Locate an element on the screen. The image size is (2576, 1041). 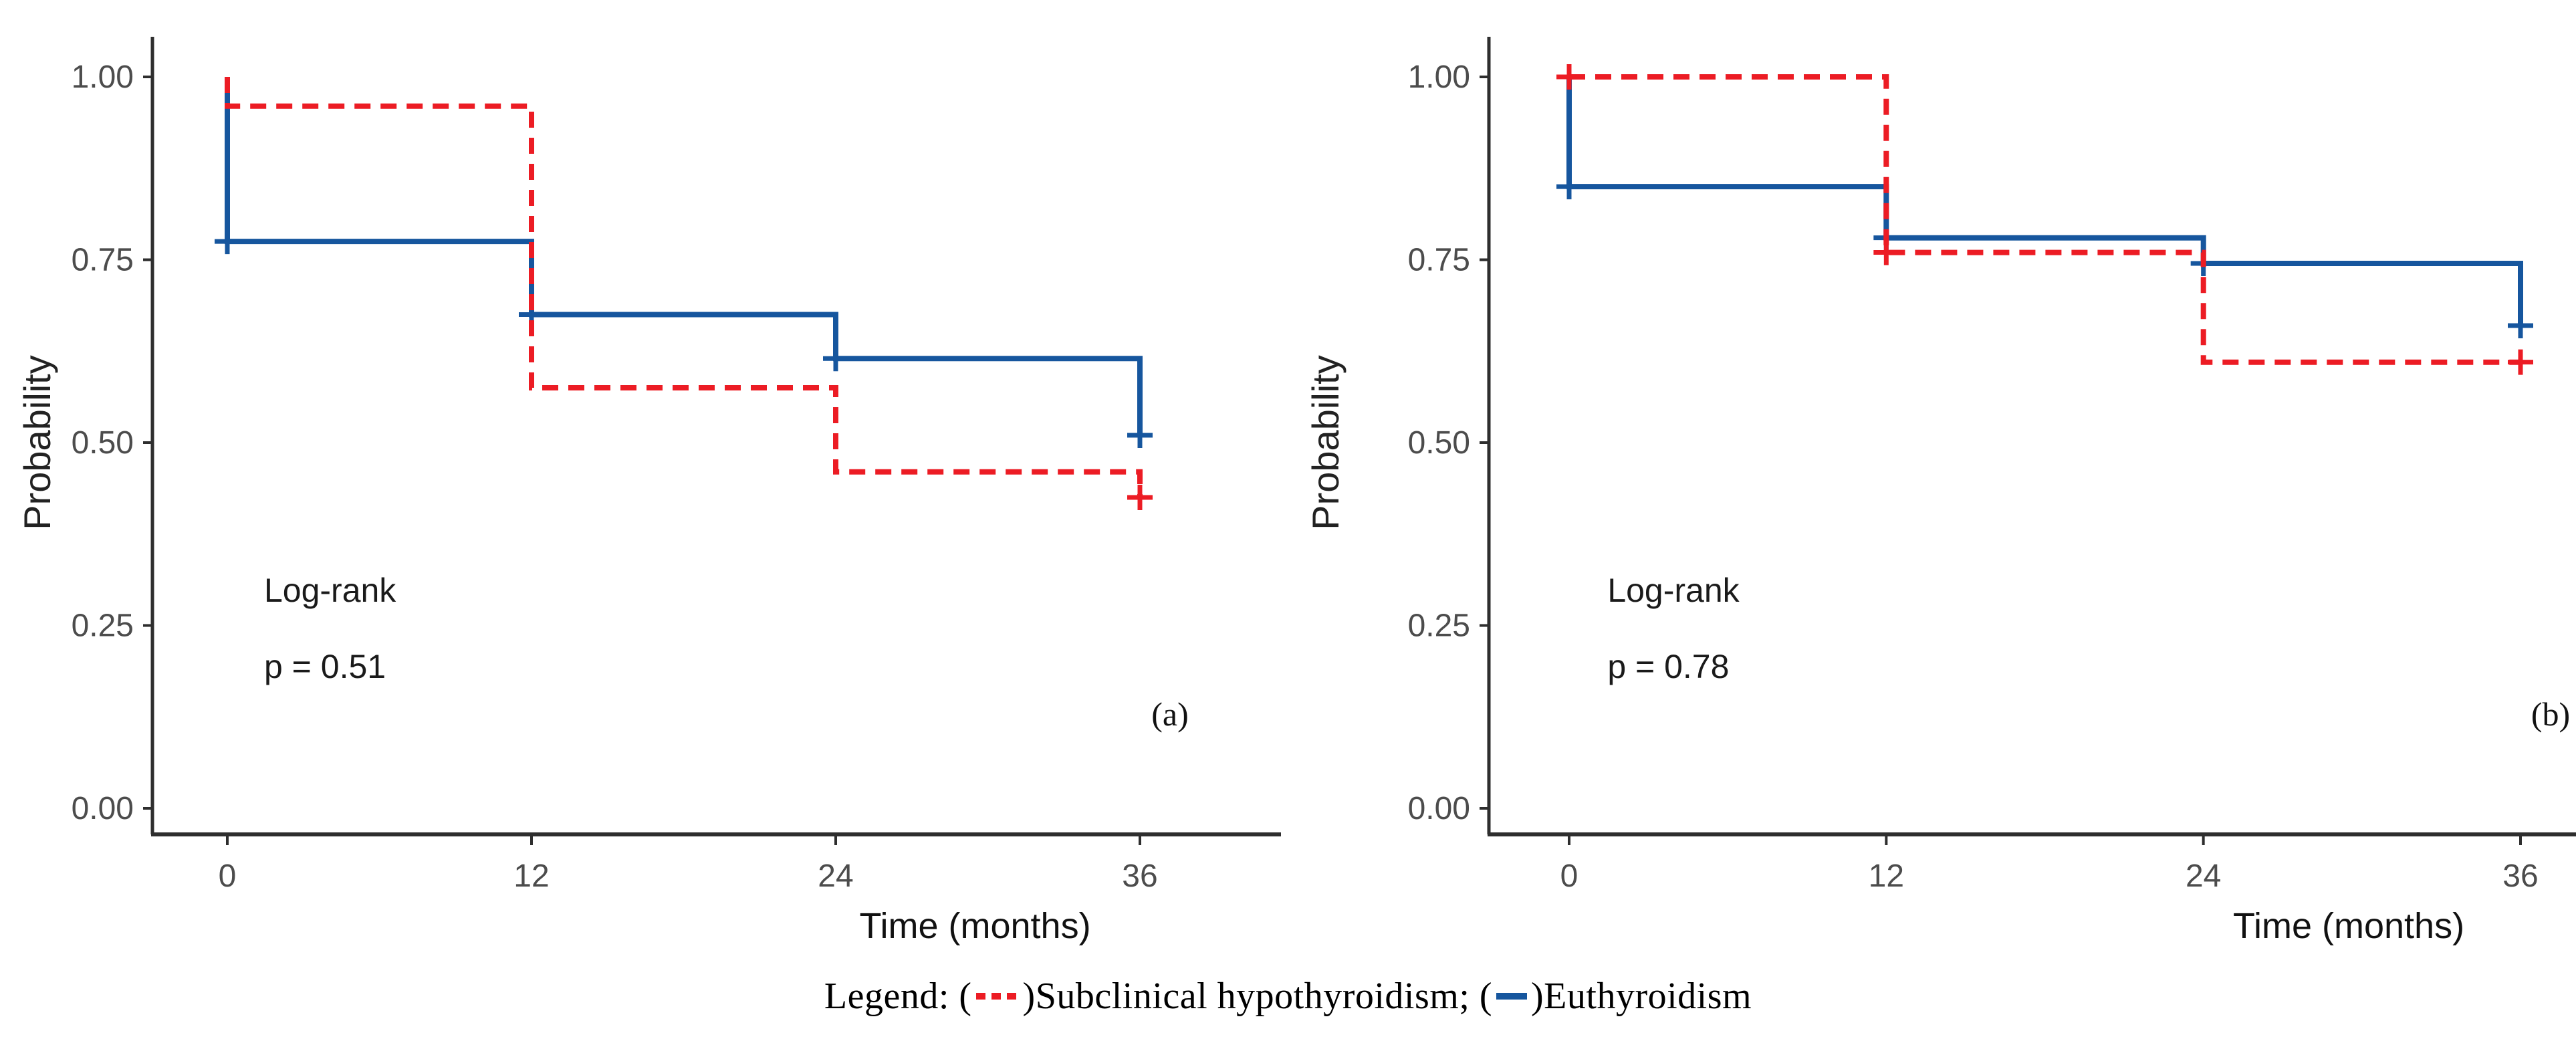
panel-label: (b) is located at coordinates (2550, 714).